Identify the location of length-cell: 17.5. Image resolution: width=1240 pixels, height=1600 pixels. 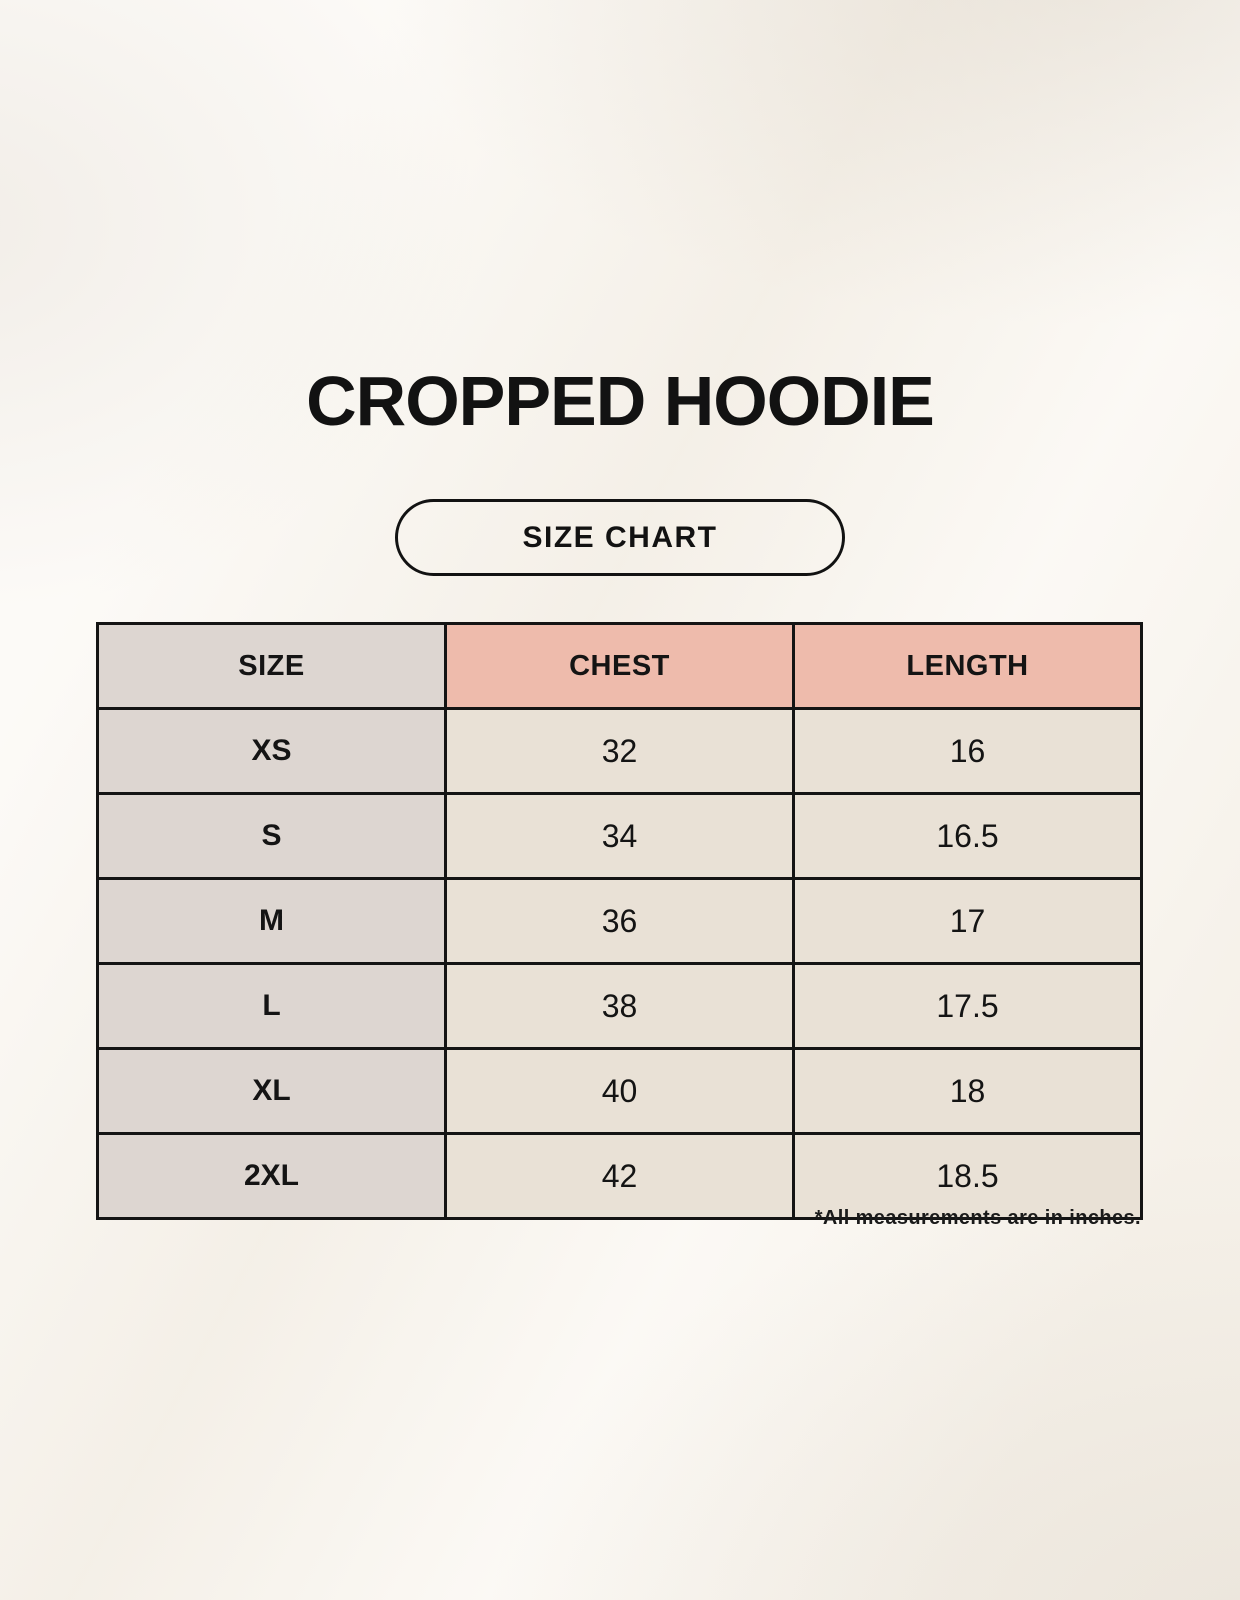
(967, 1006).